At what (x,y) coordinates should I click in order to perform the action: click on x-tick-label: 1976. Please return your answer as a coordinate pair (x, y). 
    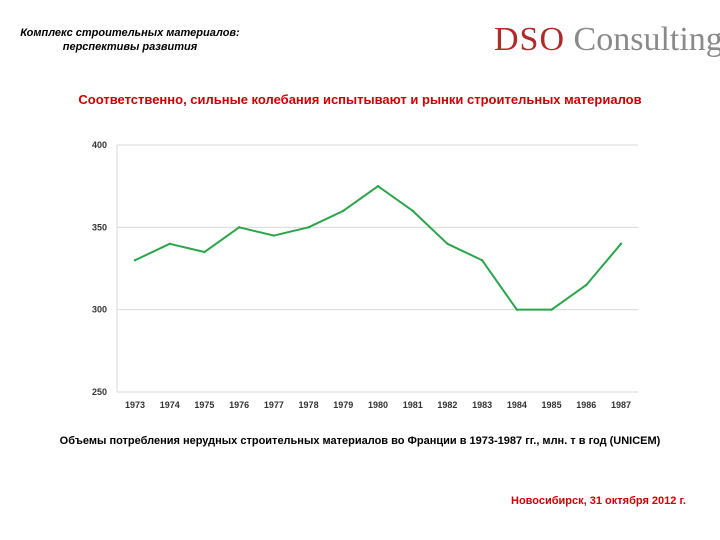
    Looking at the image, I should click on (239, 405).